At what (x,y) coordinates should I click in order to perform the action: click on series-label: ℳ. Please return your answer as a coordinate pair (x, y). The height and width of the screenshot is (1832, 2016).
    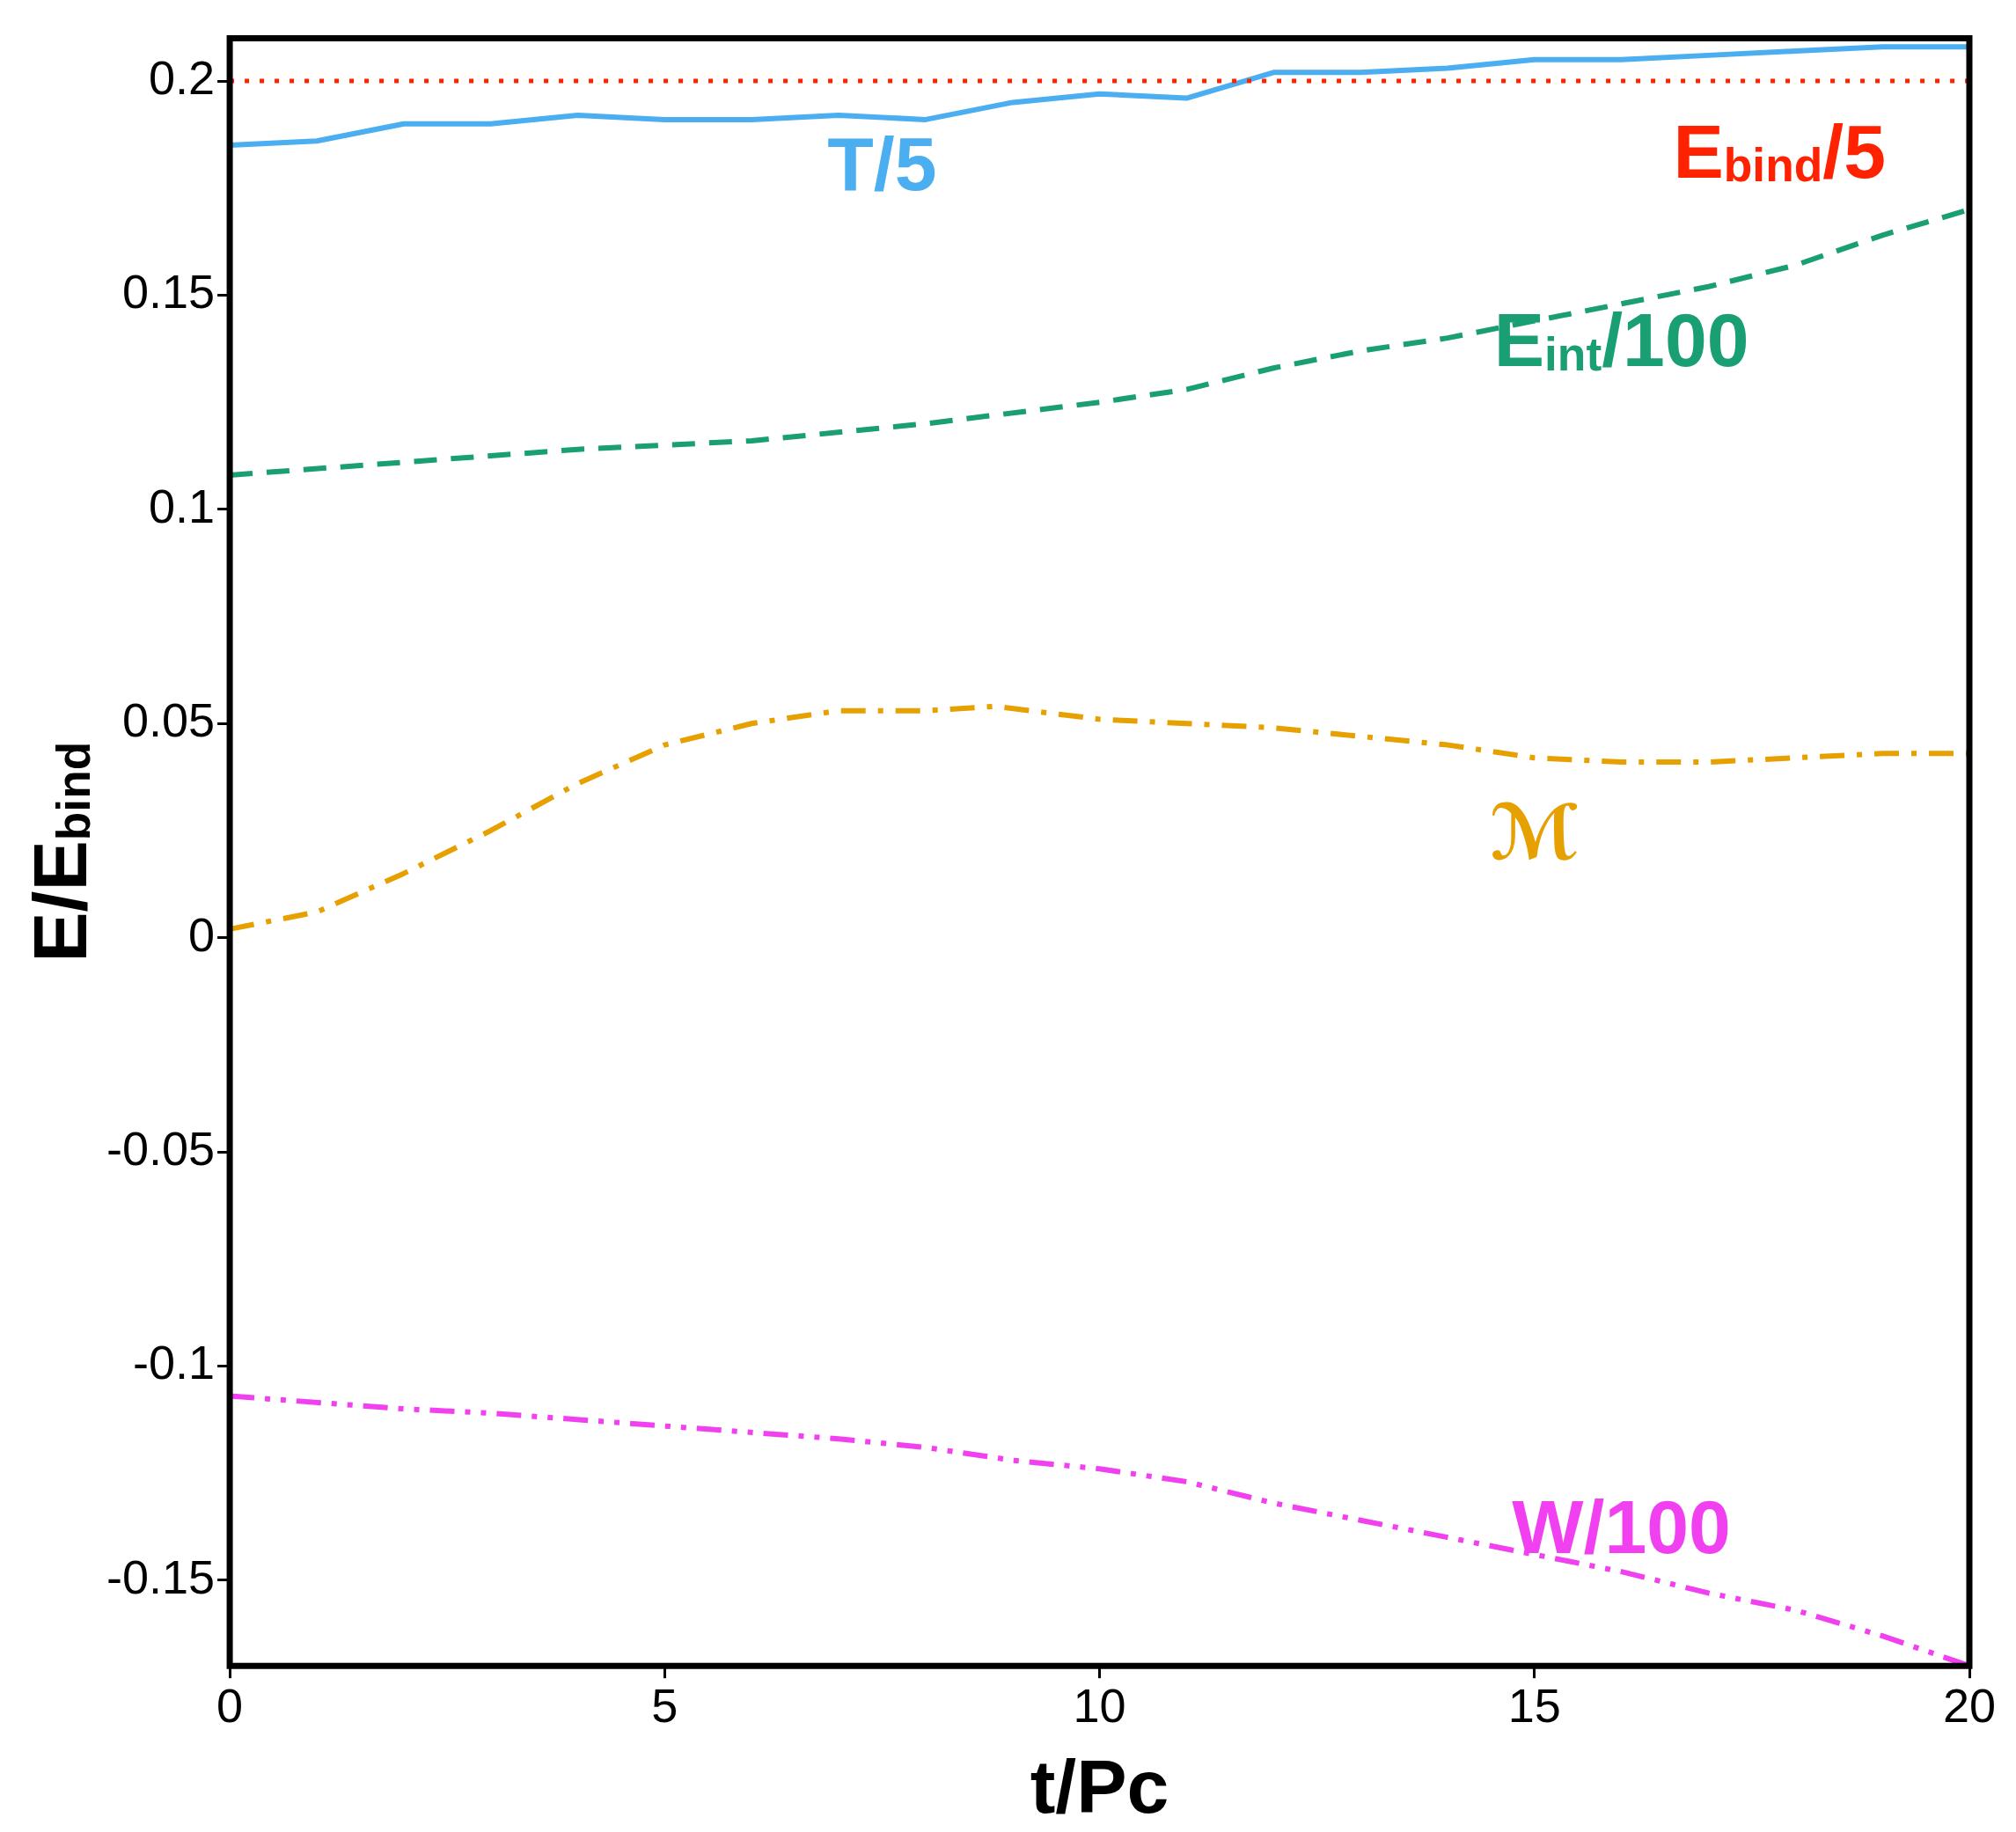
    Looking at the image, I should click on (1534, 833).